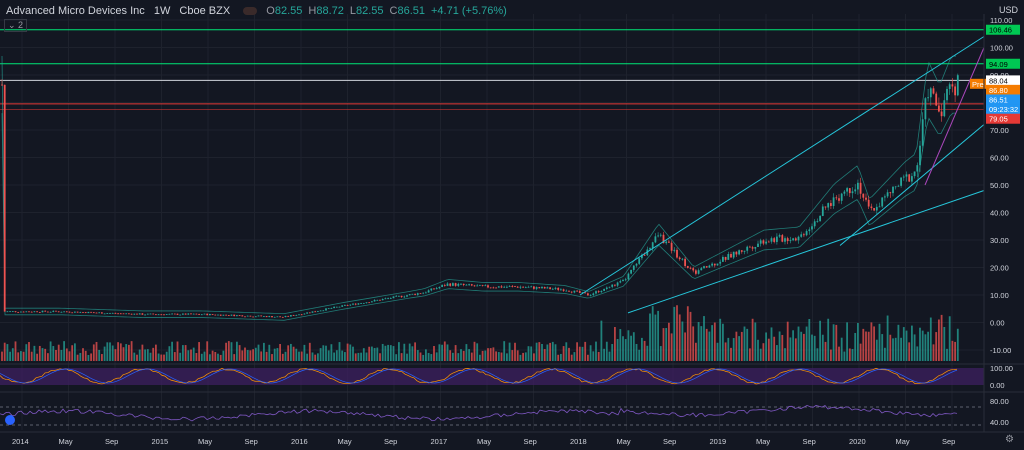 The height and width of the screenshot is (450, 1024). What do you see at coordinates (16, 25) in the screenshot?
I see `collapse-indicators-button: ⌄ 2` at bounding box center [16, 25].